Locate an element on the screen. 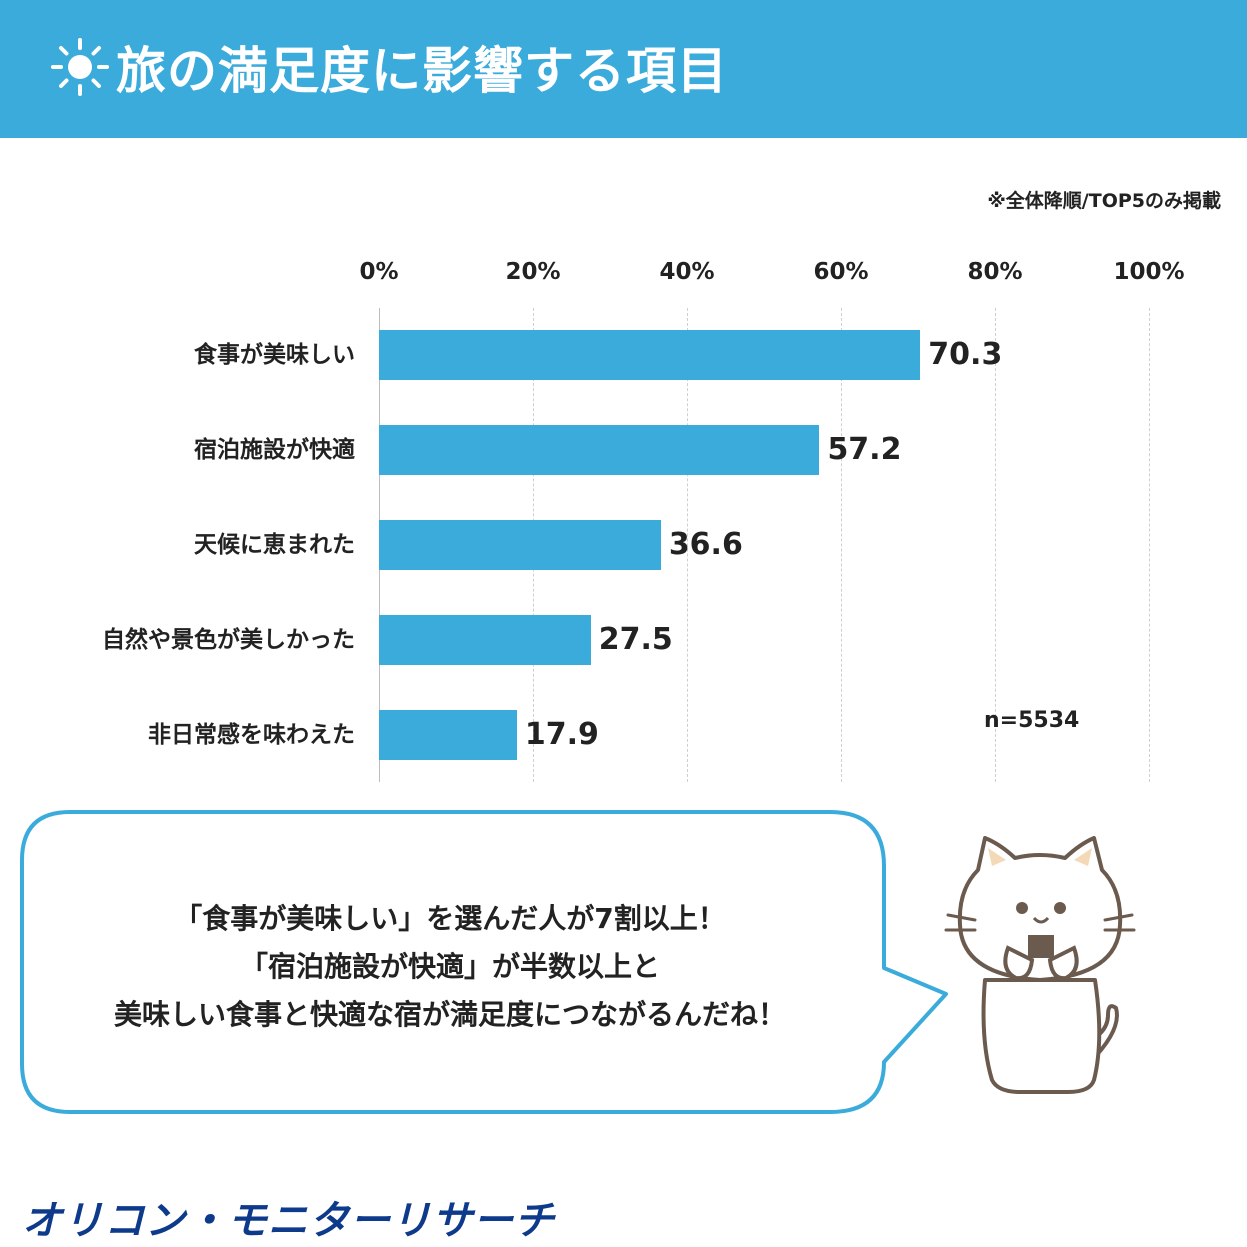  sort-note: ※全体降順/TOP5のみ掲載 is located at coordinates (1104, 201).